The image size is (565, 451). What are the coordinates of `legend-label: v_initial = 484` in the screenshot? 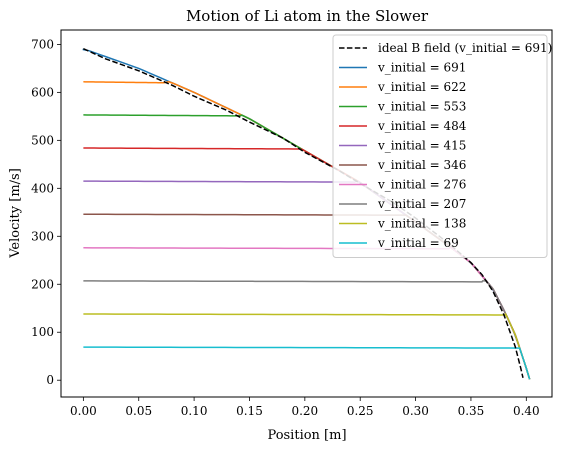 It's located at (422, 126).